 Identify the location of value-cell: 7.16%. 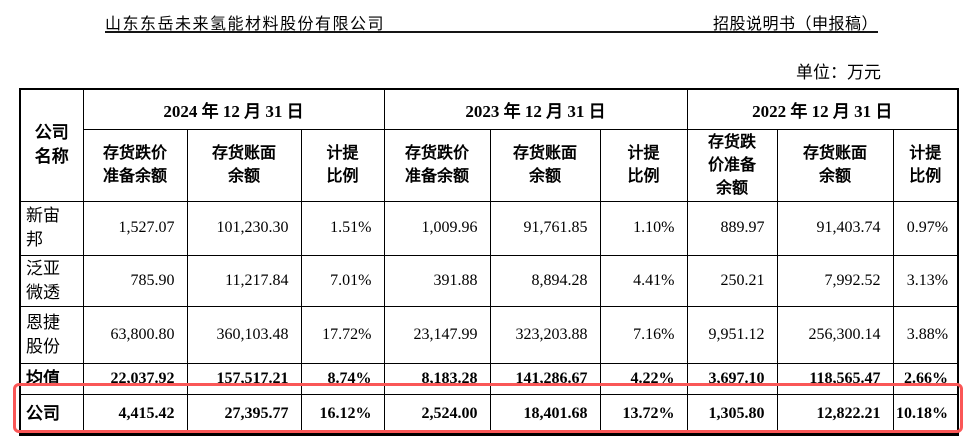
(643, 334).